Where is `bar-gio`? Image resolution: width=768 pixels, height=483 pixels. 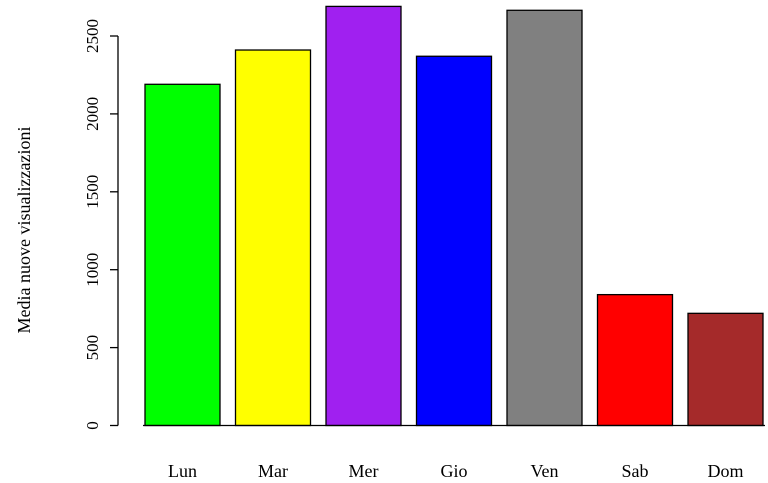 bar-gio is located at coordinates (454, 241).